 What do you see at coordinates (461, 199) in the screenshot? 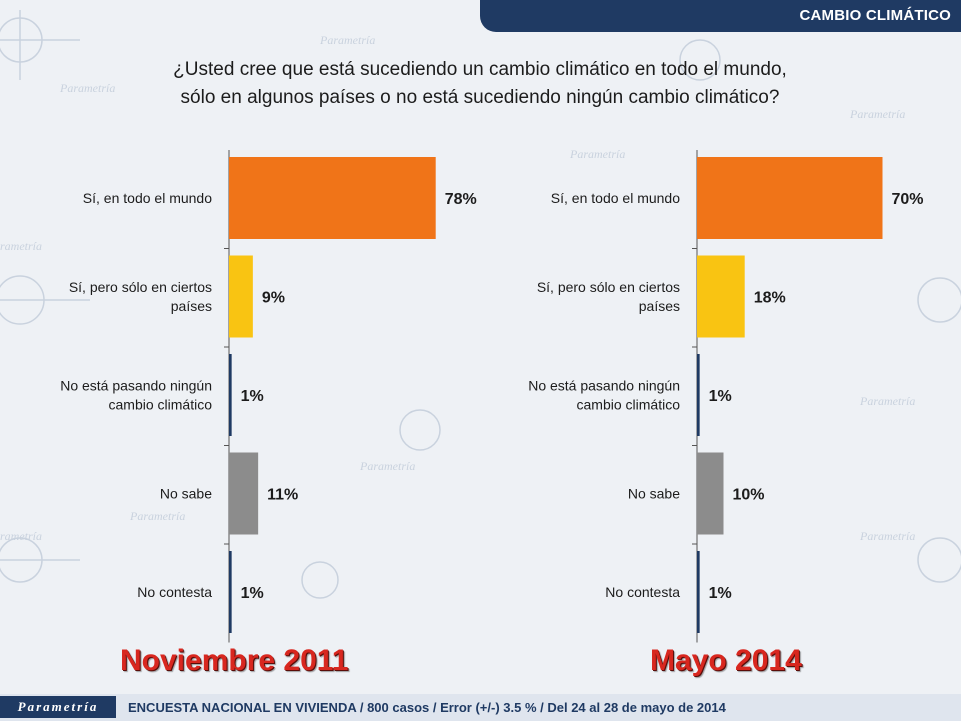
I see `value-label: 78%` at bounding box center [461, 199].